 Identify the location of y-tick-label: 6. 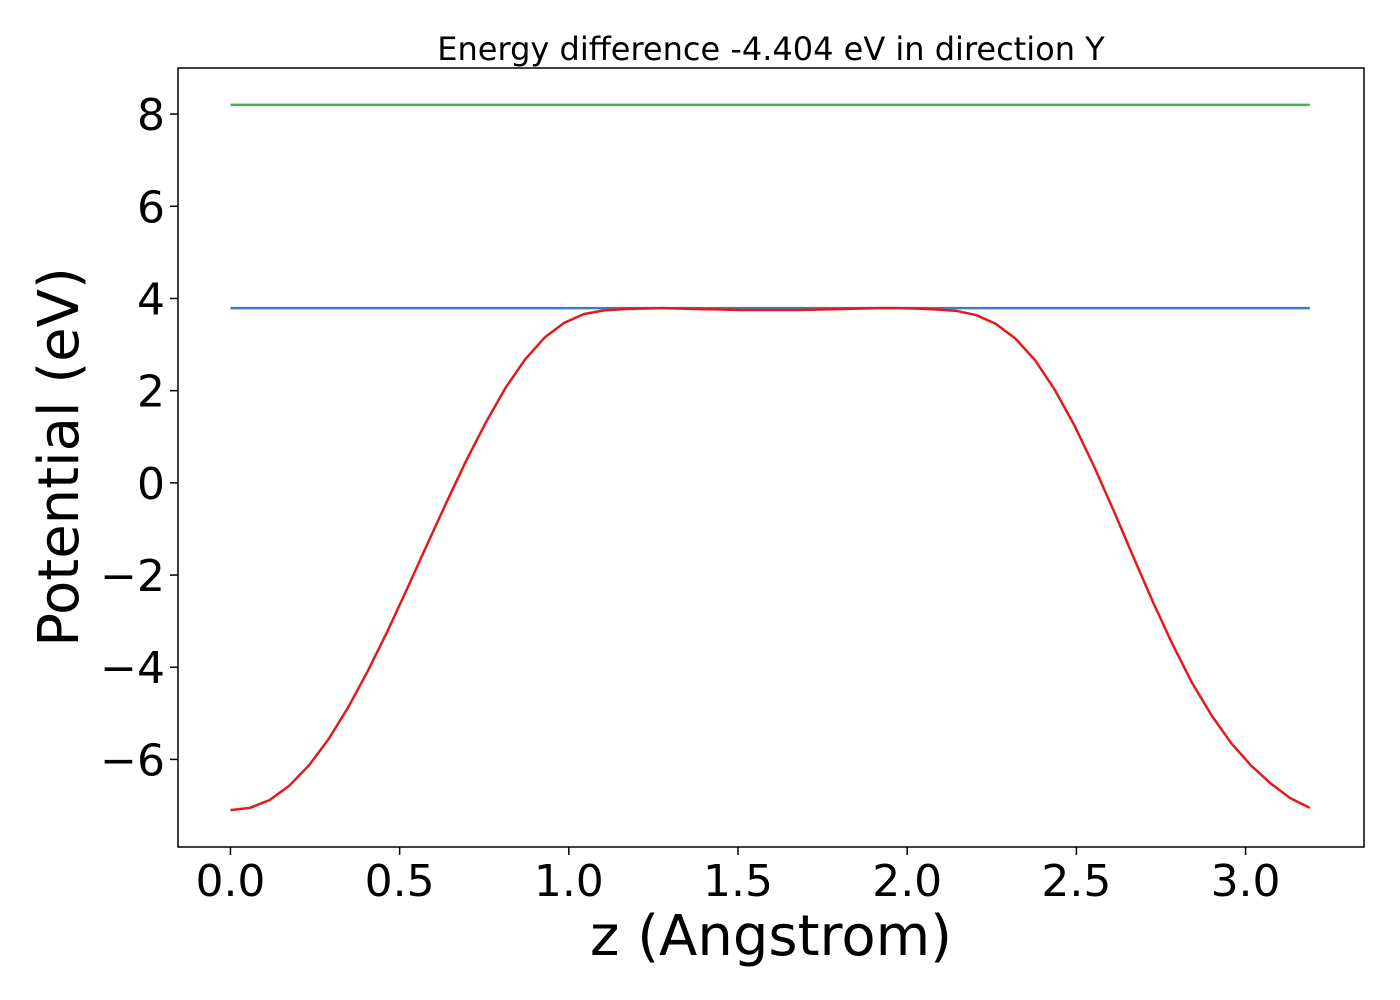
(151, 207).